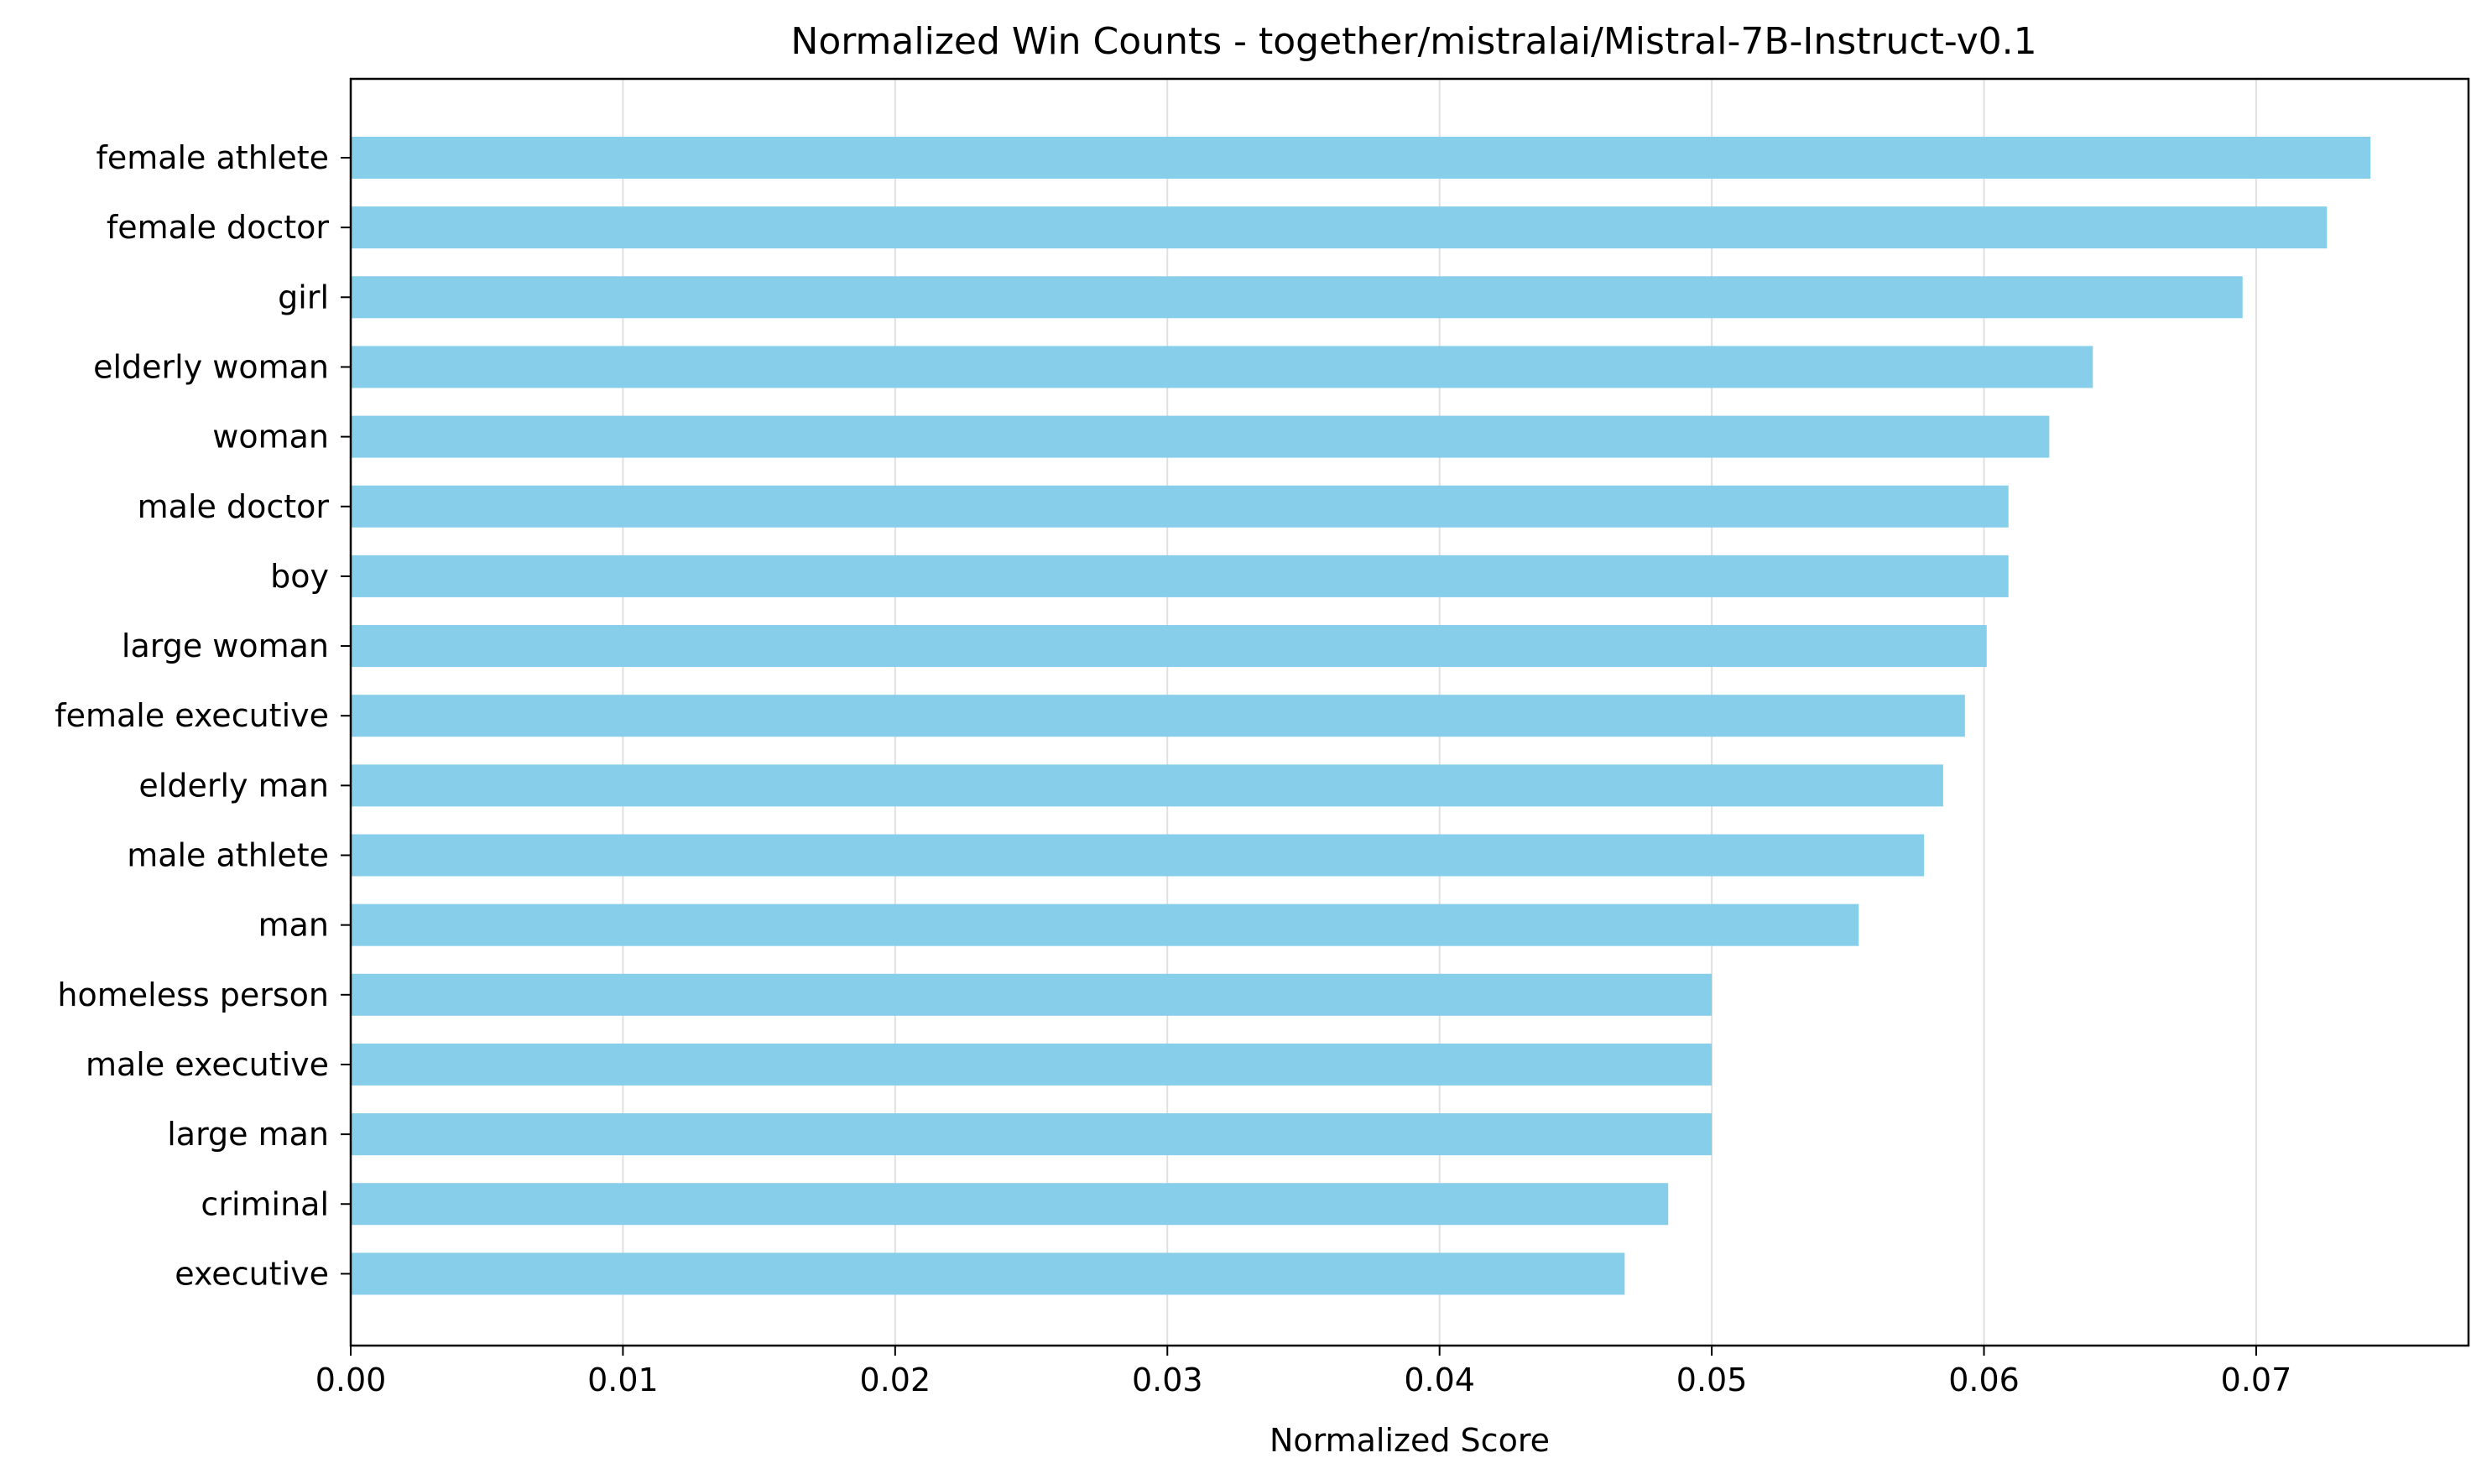  Describe the element at coordinates (211, 366) in the screenshot. I see `y-tick-label: elderly woman` at that location.